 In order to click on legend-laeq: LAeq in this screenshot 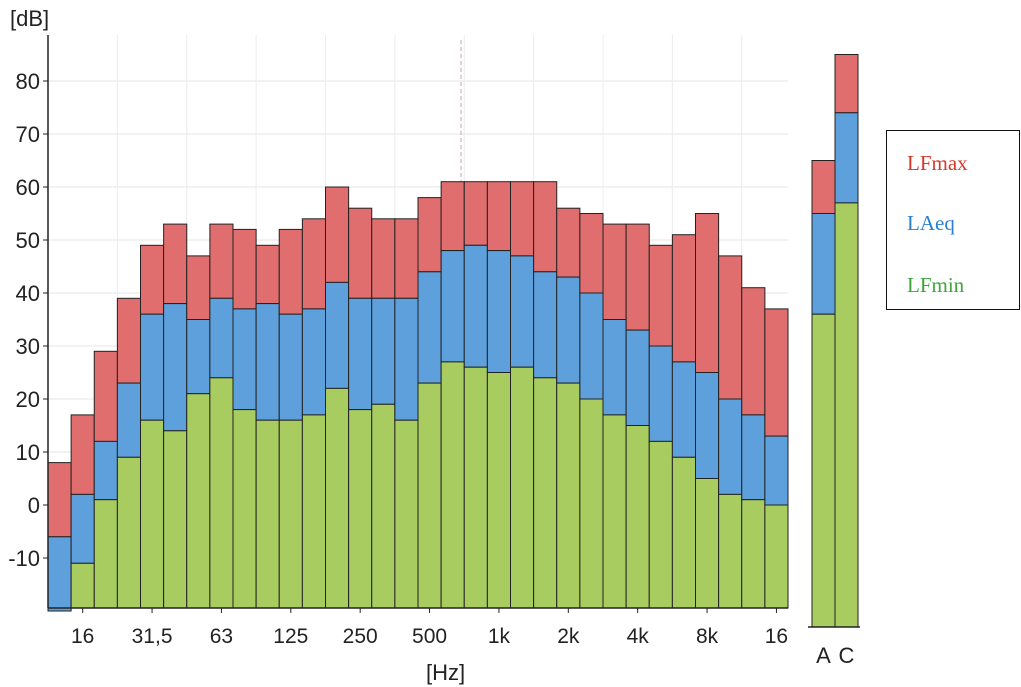, I will do `click(931, 223)`.